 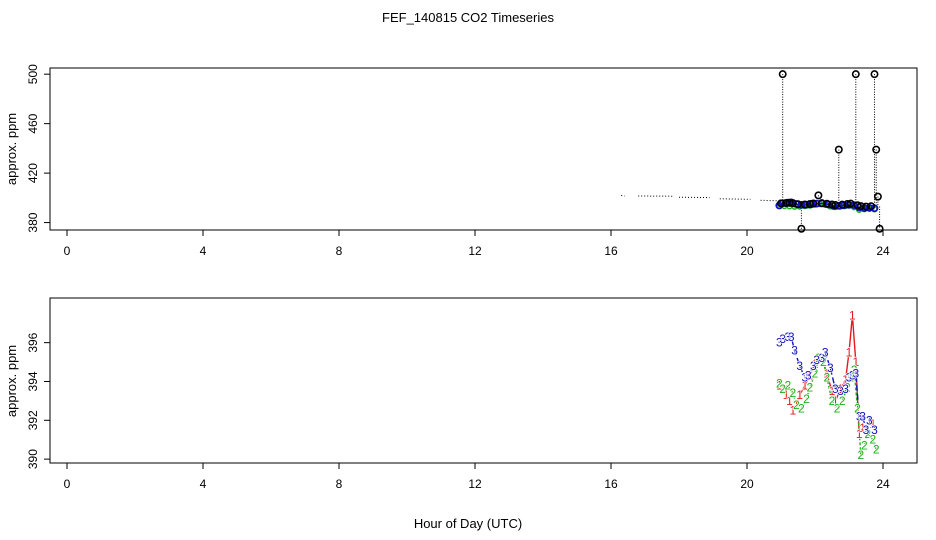 I want to click on top-x-tick-label: 16, so click(x=611, y=251).